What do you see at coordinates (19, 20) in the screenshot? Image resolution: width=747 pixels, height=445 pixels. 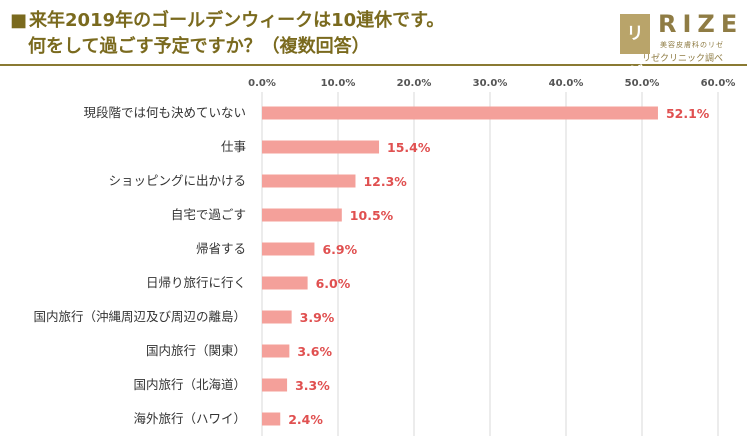 I see `title-marker: ■` at bounding box center [19, 20].